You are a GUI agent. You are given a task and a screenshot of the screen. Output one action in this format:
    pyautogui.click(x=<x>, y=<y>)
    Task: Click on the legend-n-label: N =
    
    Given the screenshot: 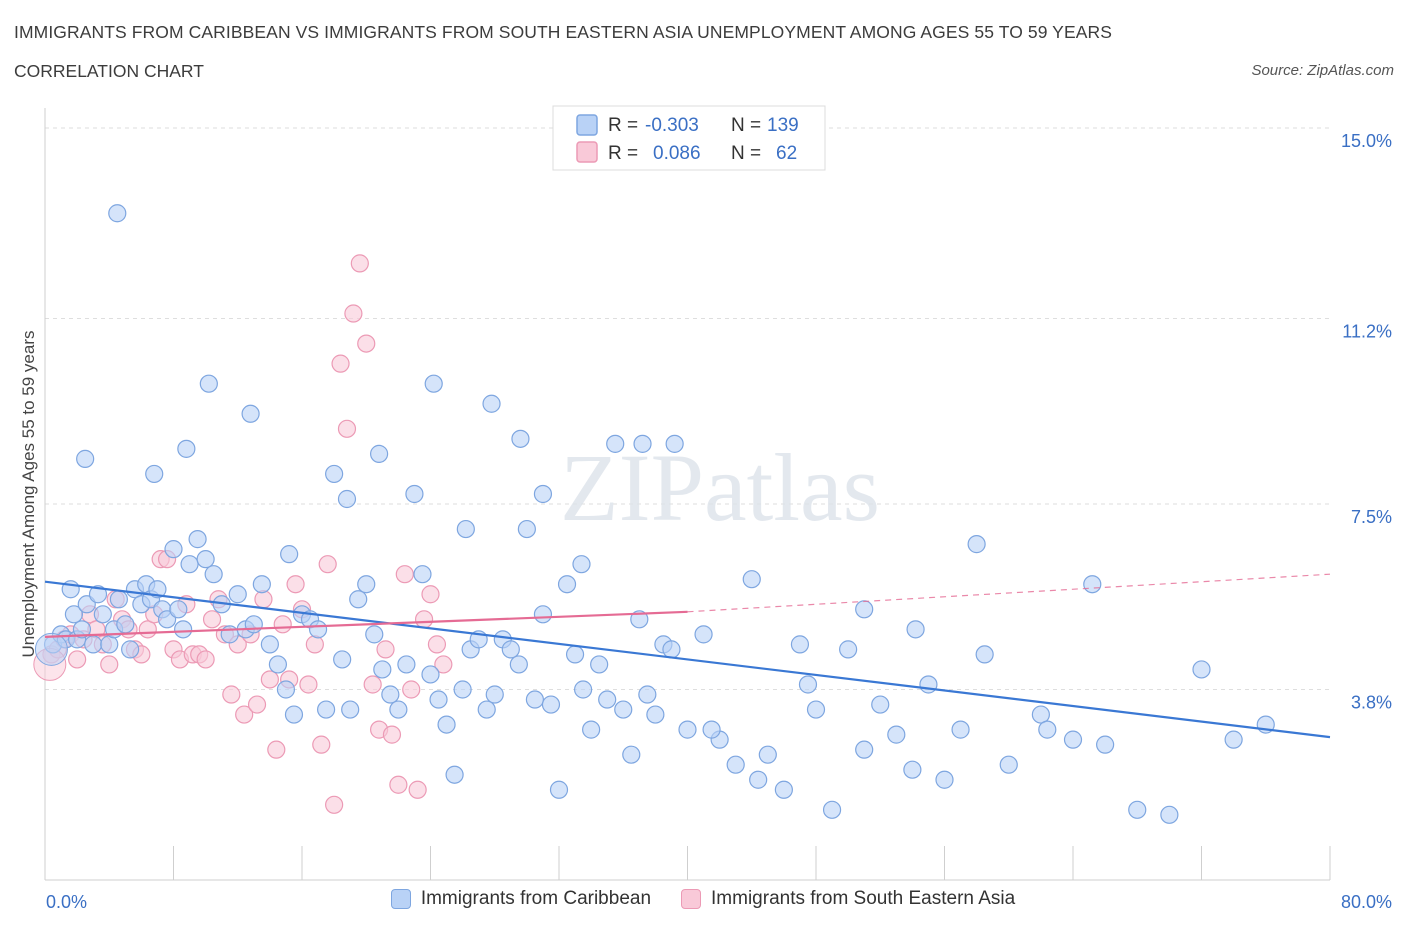 What is the action you would take?
    pyautogui.click(x=746, y=153)
    